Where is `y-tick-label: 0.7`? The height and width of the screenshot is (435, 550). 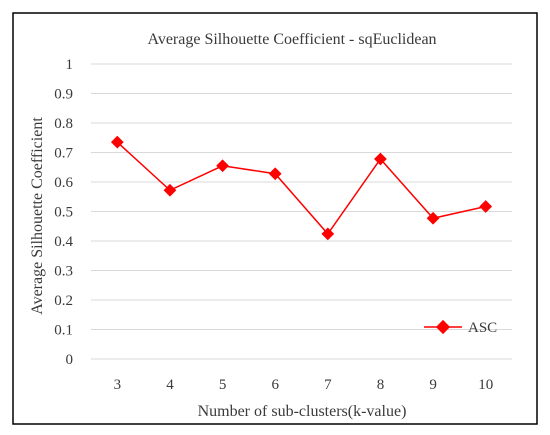
y-tick-label: 0.7 is located at coordinates (63, 154).